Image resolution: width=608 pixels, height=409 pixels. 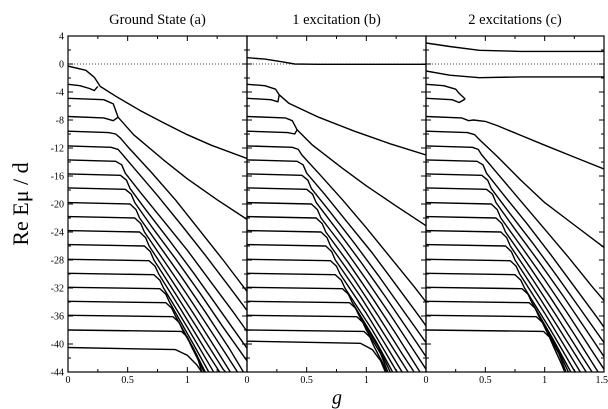 What do you see at coordinates (57, 261) in the screenshot?
I see `y-tick-label: -28` at bounding box center [57, 261].